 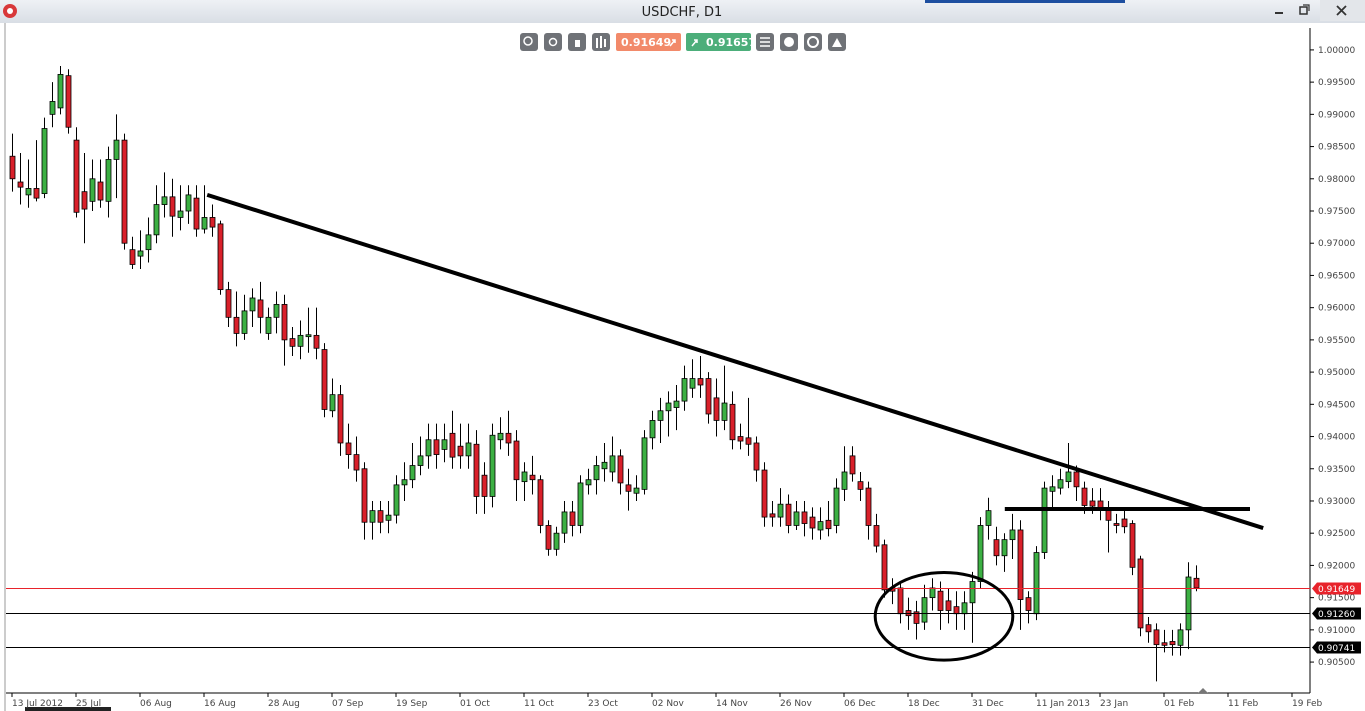 I want to click on x-tick-label: 23 Oct, so click(x=603, y=704).